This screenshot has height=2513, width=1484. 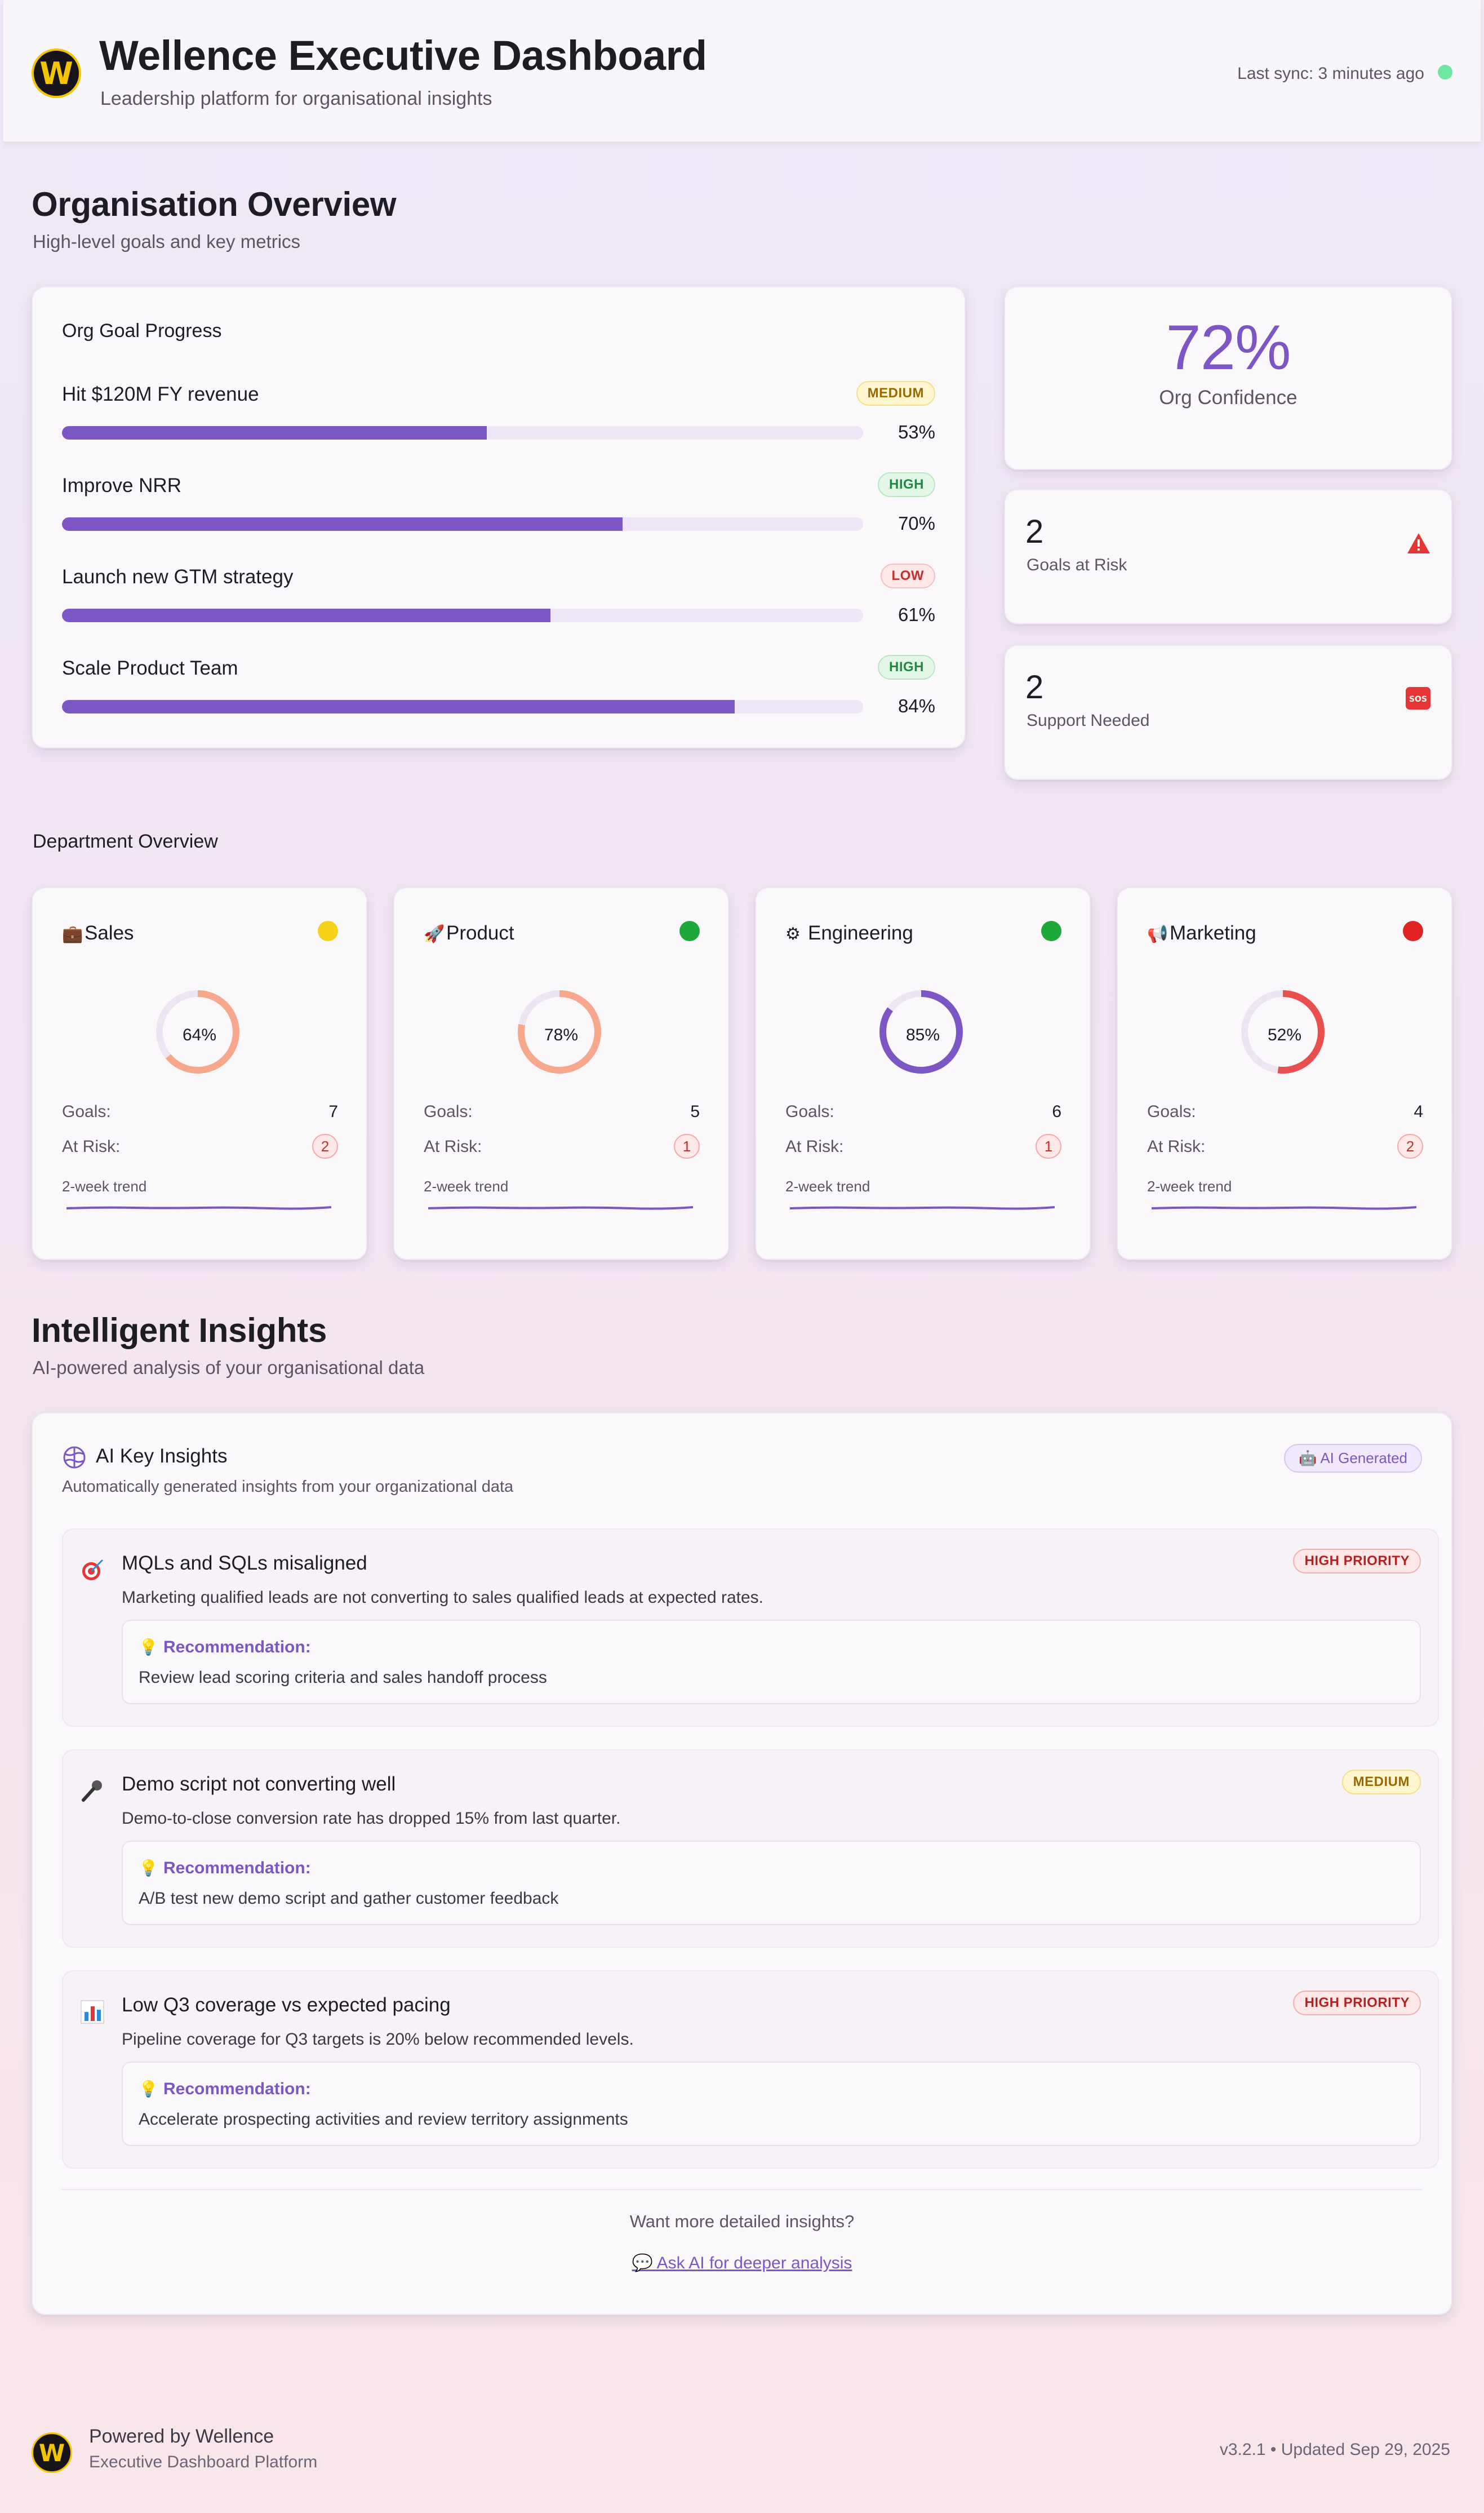 I want to click on goal-name: Scale Product Team, so click(x=150, y=668).